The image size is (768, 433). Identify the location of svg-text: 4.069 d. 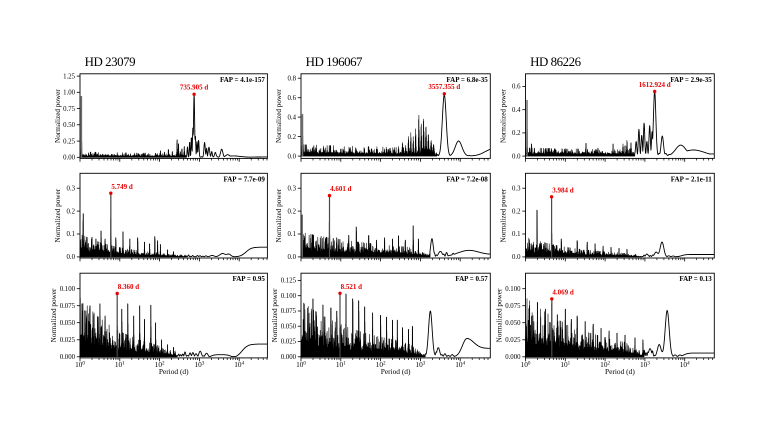
(563, 293).